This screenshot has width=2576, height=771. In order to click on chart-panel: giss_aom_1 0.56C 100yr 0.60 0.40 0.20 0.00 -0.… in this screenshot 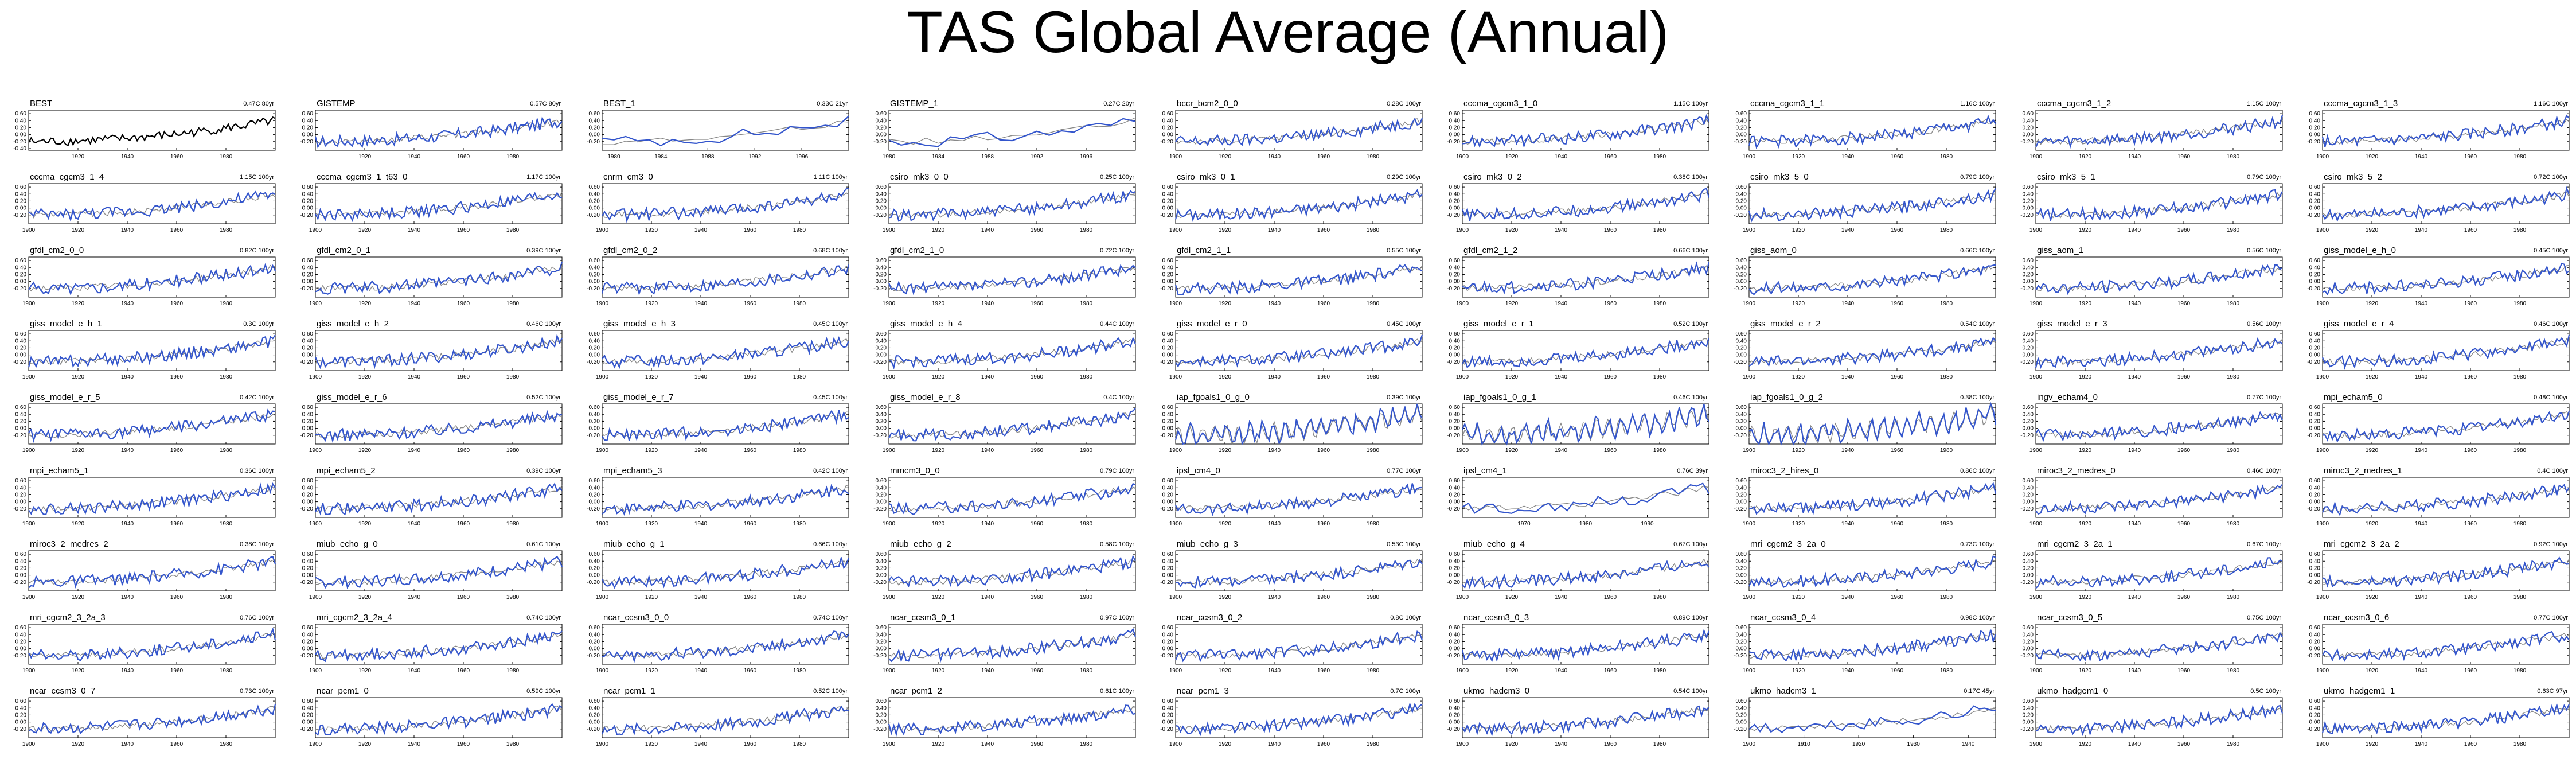, I will do `click(2151, 286)`.